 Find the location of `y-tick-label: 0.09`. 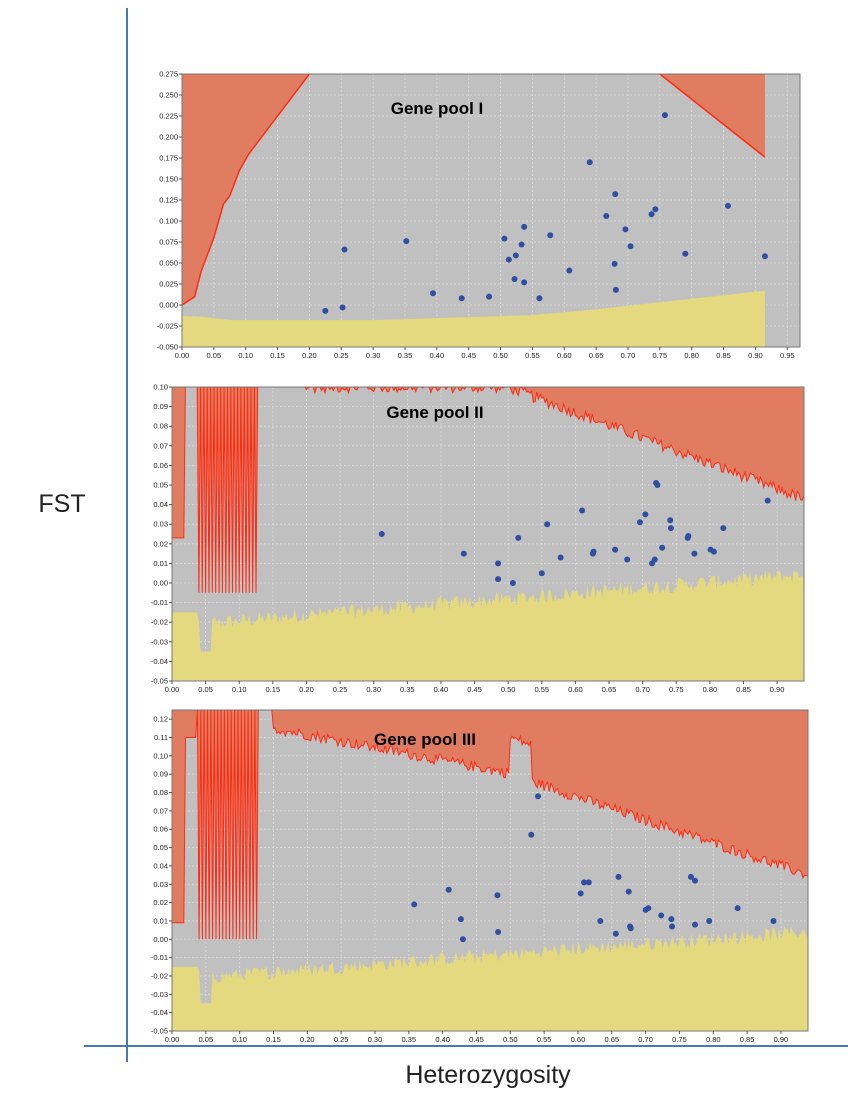

y-tick-label: 0.09 is located at coordinates (160, 774).